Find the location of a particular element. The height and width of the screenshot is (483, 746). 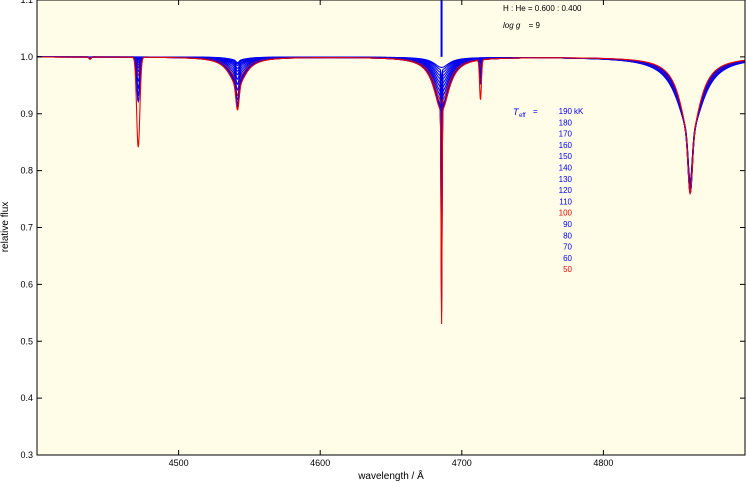

composition-annotation: H : He = 0.600 : 0.400 is located at coordinates (542, 8).